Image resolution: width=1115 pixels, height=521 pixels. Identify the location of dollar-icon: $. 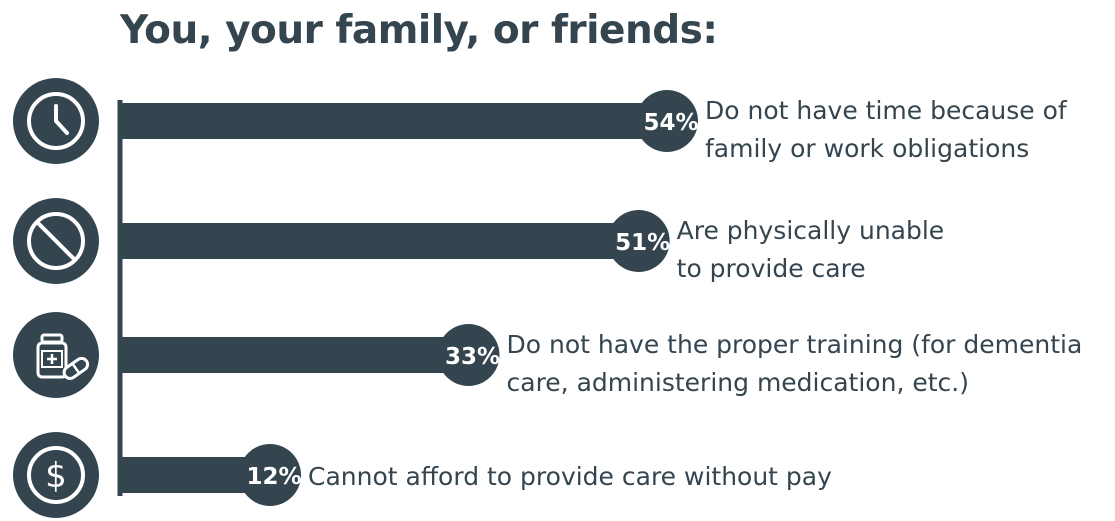
(56, 475).